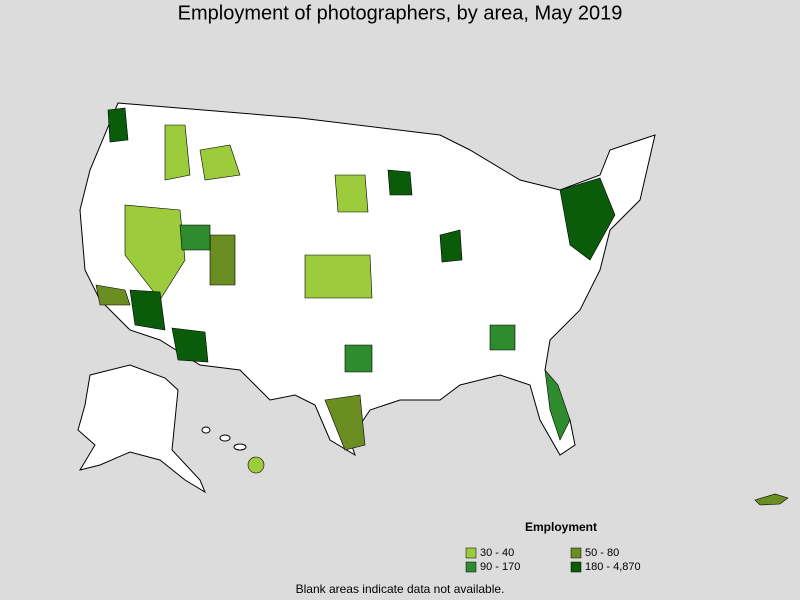 This screenshot has height=600, width=800. What do you see at coordinates (500, 567) in the screenshot?
I see `legend-label: 90 - 170` at bounding box center [500, 567].